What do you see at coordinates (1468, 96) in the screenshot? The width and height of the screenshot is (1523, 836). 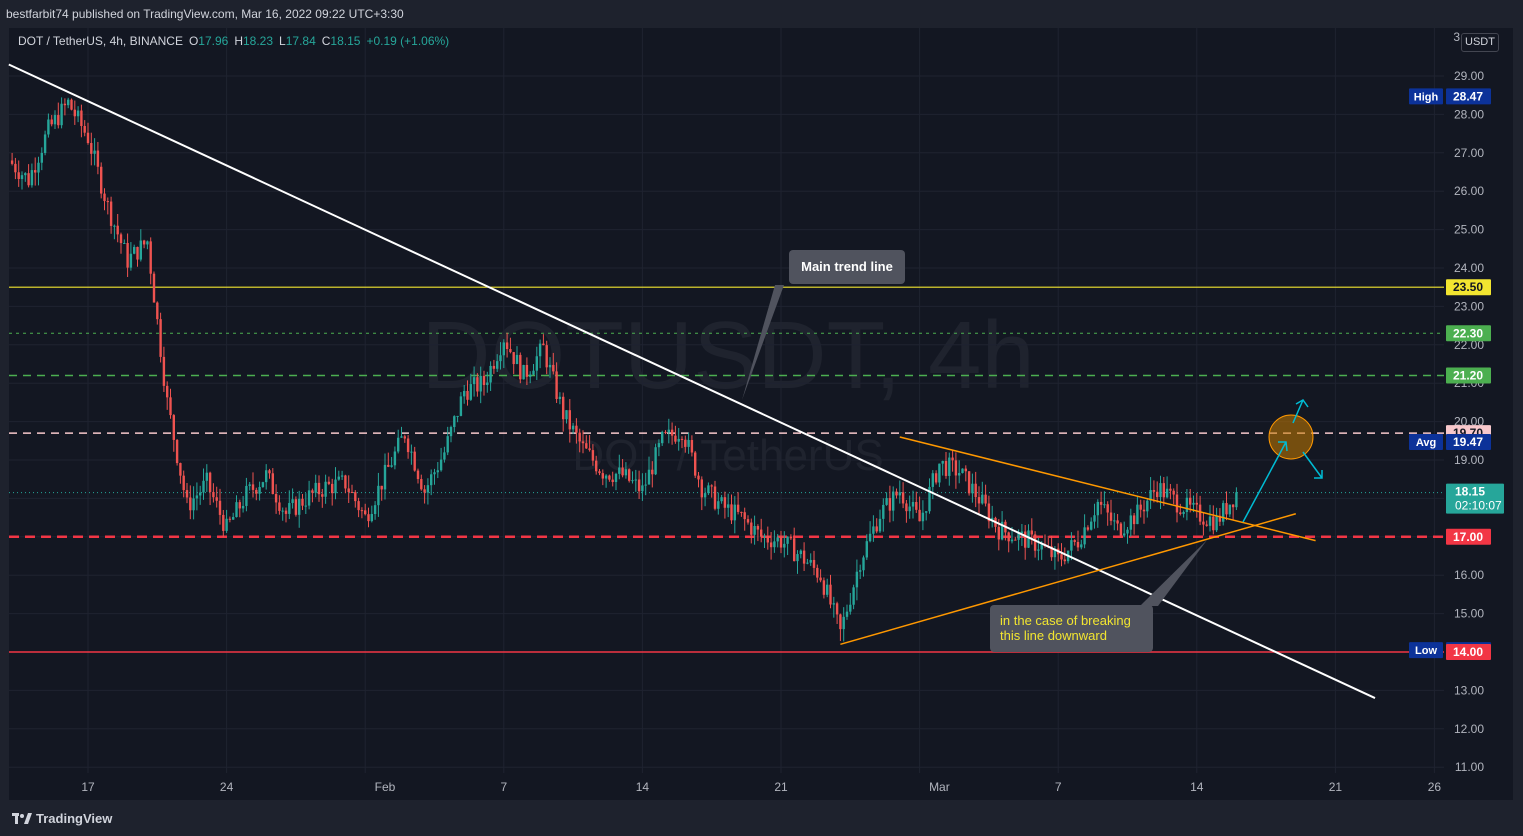 I see `high-price-label` at bounding box center [1468, 96].